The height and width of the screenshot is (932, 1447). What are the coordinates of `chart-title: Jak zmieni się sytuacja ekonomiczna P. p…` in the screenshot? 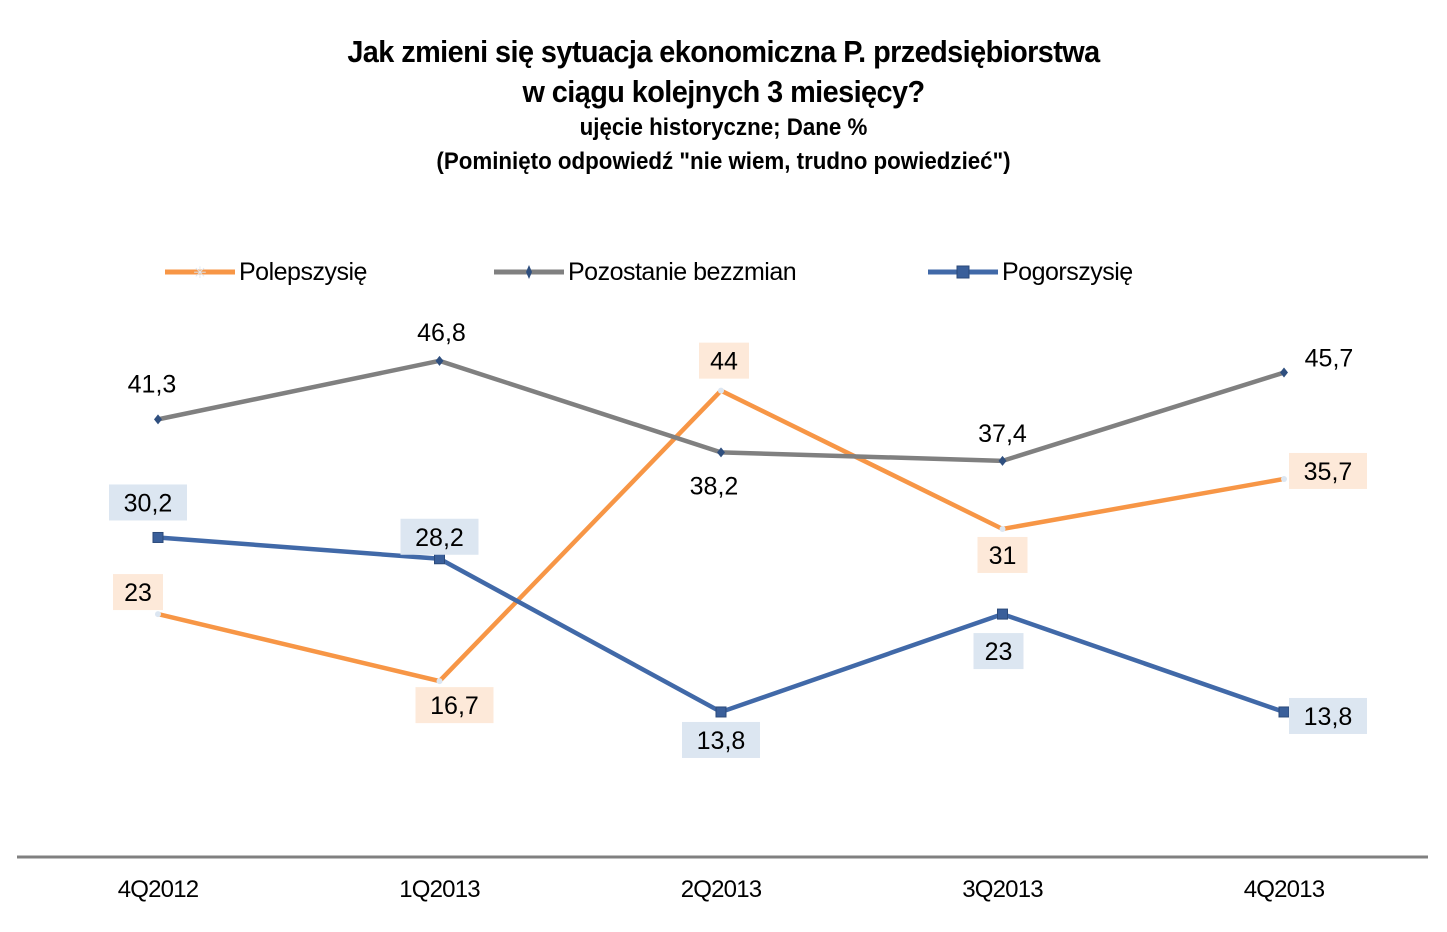 It's located at (723, 51).